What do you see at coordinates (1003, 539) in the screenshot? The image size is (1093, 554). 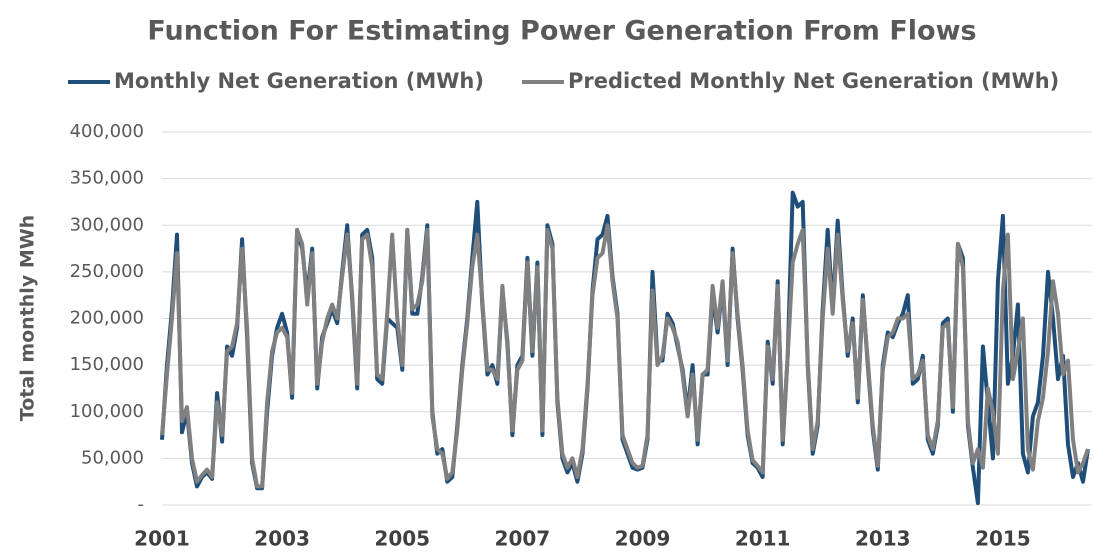 I see `x-tick-label: 2015` at bounding box center [1003, 539].